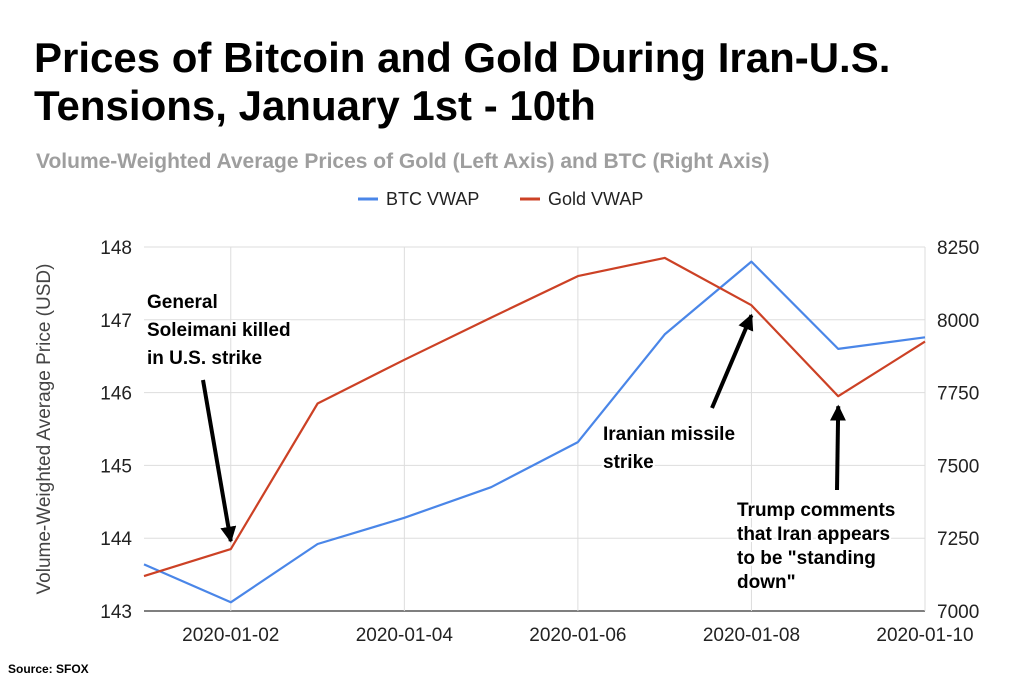  What do you see at coordinates (182, 302) in the screenshot?
I see `annotation-text: General` at bounding box center [182, 302].